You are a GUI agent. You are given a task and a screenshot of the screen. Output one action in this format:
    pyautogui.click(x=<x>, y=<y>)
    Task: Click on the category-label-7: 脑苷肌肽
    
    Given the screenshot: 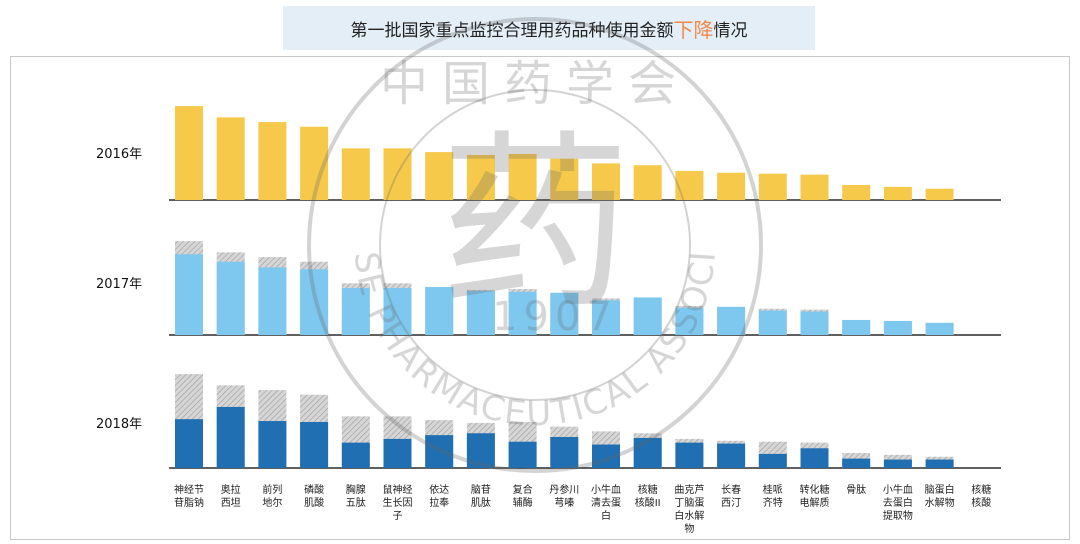 What is the action you would take?
    pyautogui.click(x=481, y=496)
    